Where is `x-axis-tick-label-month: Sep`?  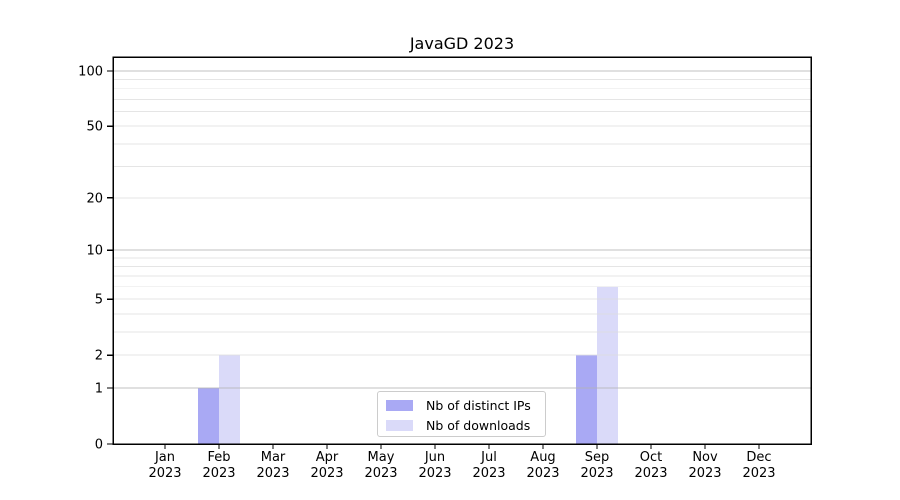
x-axis-tick-label-month: Sep is located at coordinates (597, 457).